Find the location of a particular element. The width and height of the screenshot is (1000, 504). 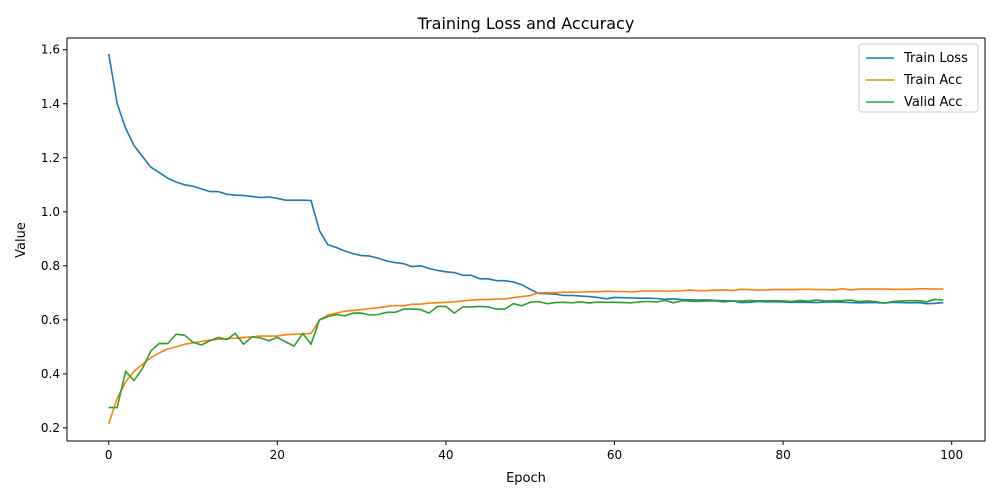

y-tick-label: 1.0 is located at coordinates (50, 212).